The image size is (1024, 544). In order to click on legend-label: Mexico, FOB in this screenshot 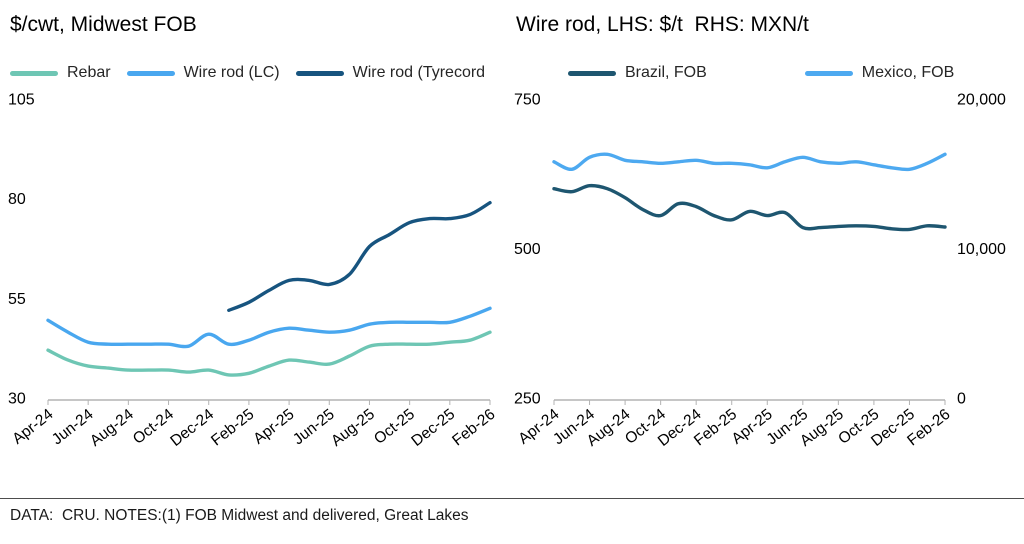, I will do `click(908, 72)`.